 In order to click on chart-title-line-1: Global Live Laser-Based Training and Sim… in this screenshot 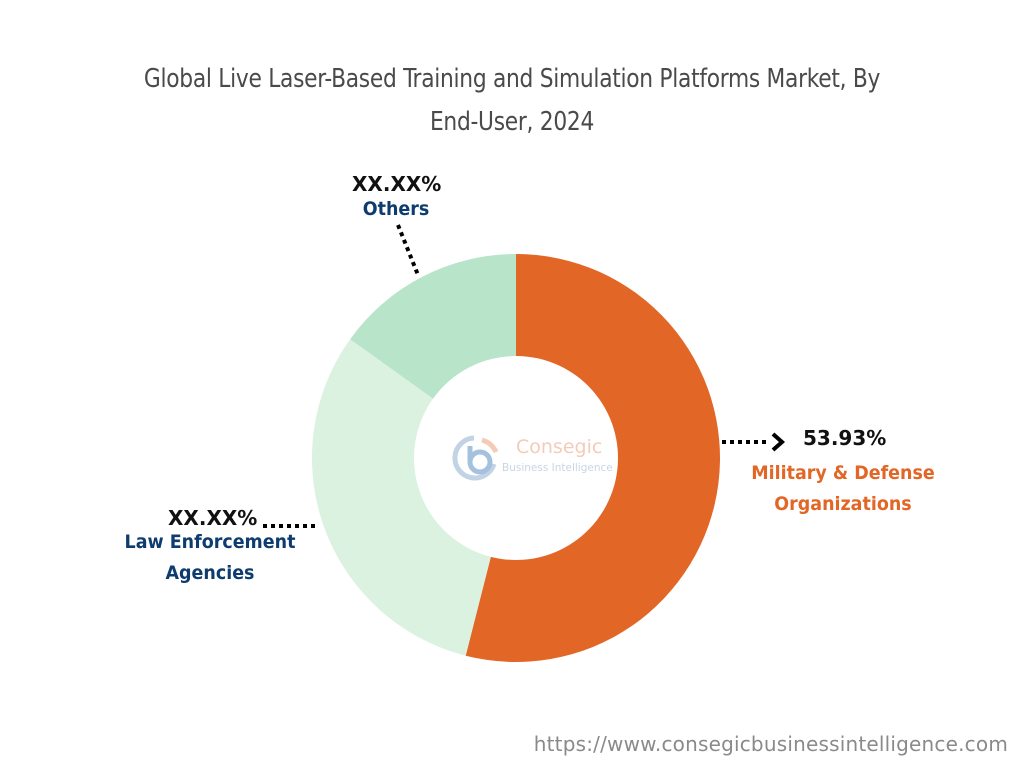, I will do `click(512, 79)`.